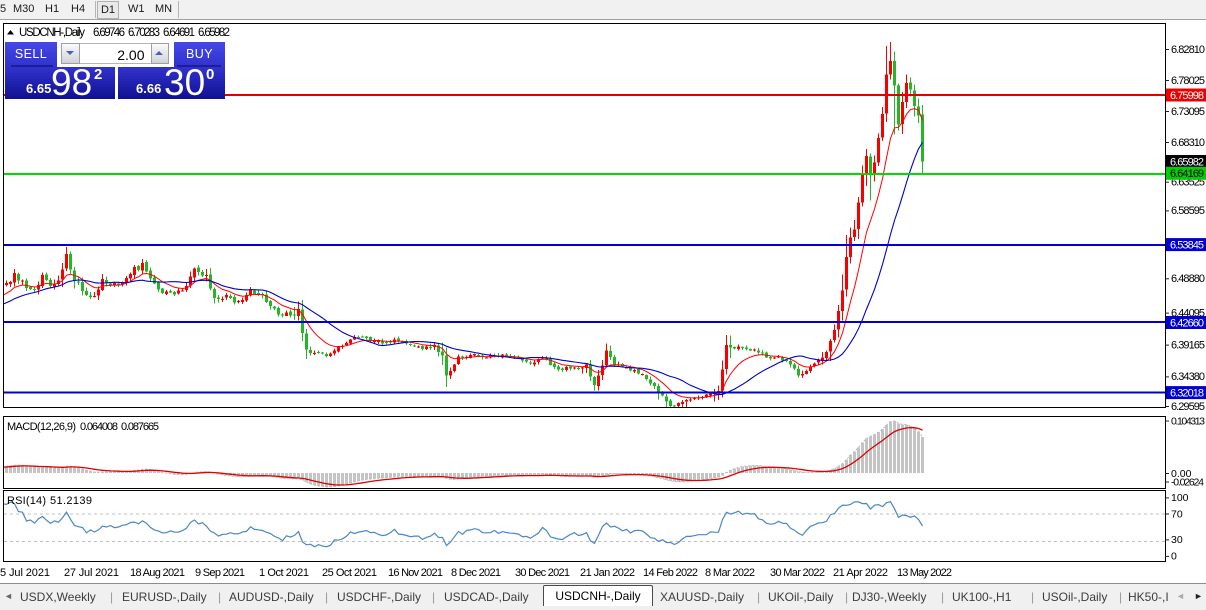 The image size is (1206, 610). What do you see at coordinates (52, 33) in the screenshot?
I see `svg-text: USDCNH-,Daily` at bounding box center [52, 33].